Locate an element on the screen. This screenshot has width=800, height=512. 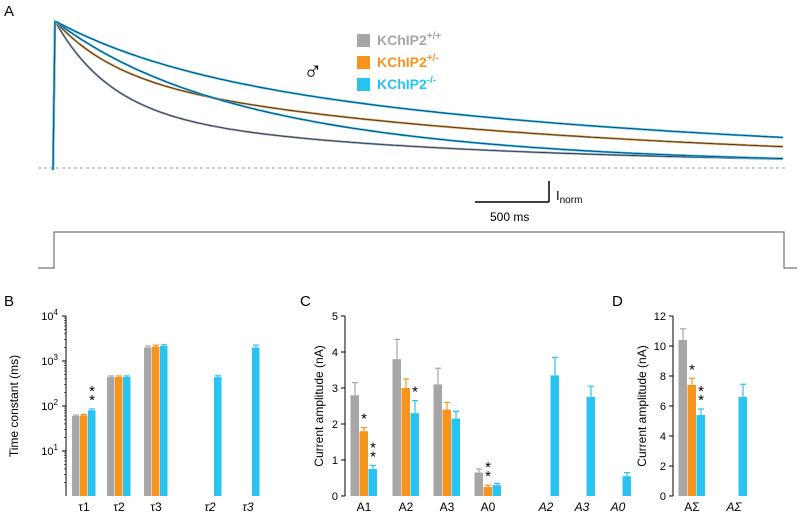
scale-bar-time-label: 500 ms is located at coordinates (509, 217).